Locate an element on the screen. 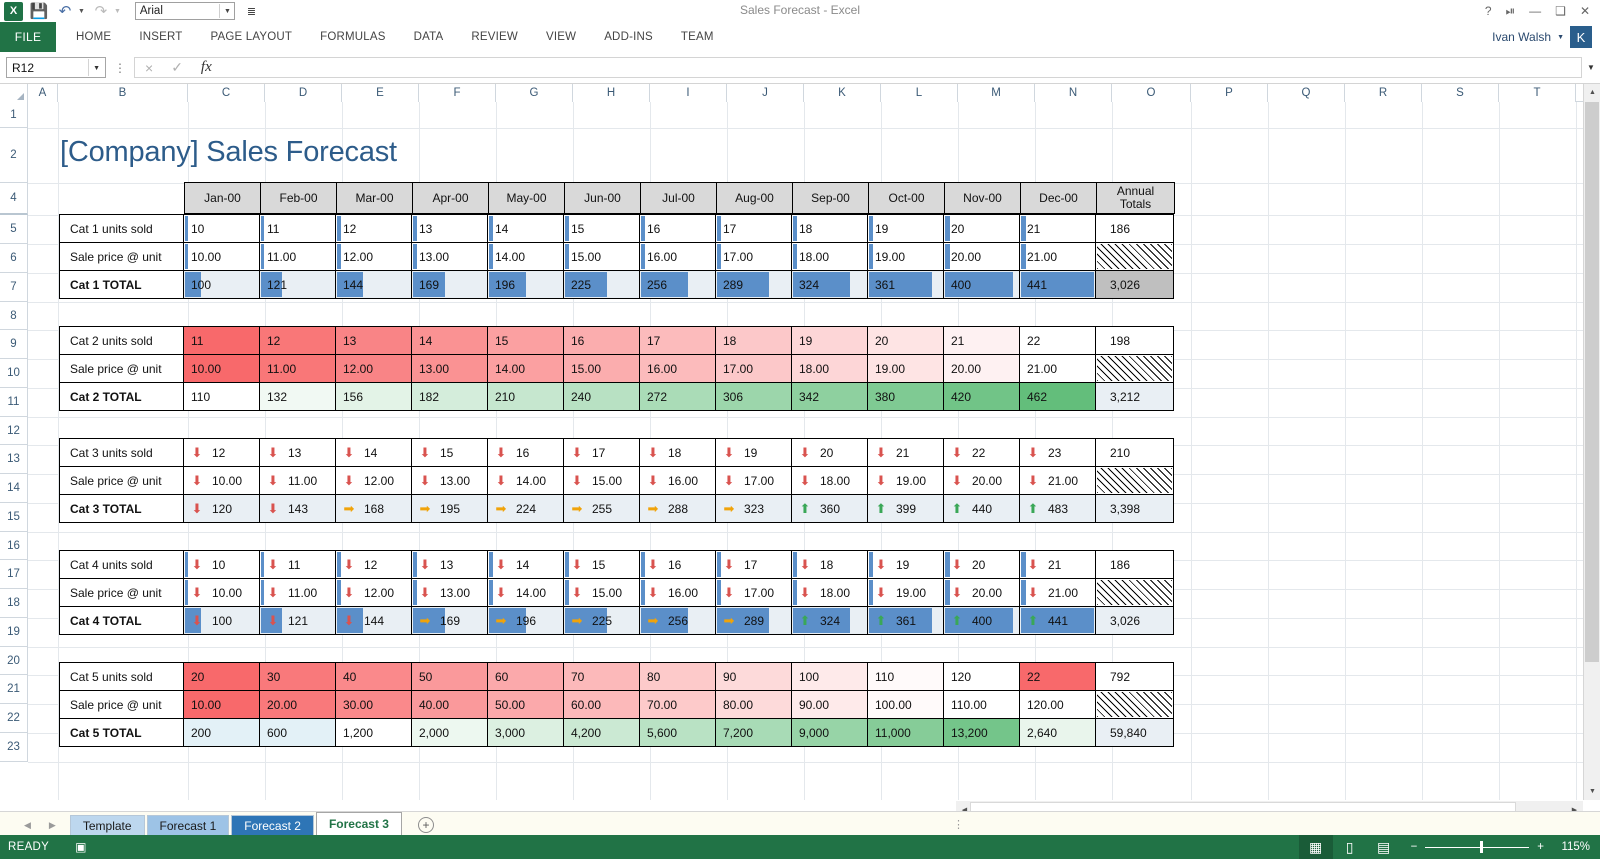 The width and height of the screenshot is (1600, 859). cell-cat1-r1-c11: 20 is located at coordinates (981, 228).